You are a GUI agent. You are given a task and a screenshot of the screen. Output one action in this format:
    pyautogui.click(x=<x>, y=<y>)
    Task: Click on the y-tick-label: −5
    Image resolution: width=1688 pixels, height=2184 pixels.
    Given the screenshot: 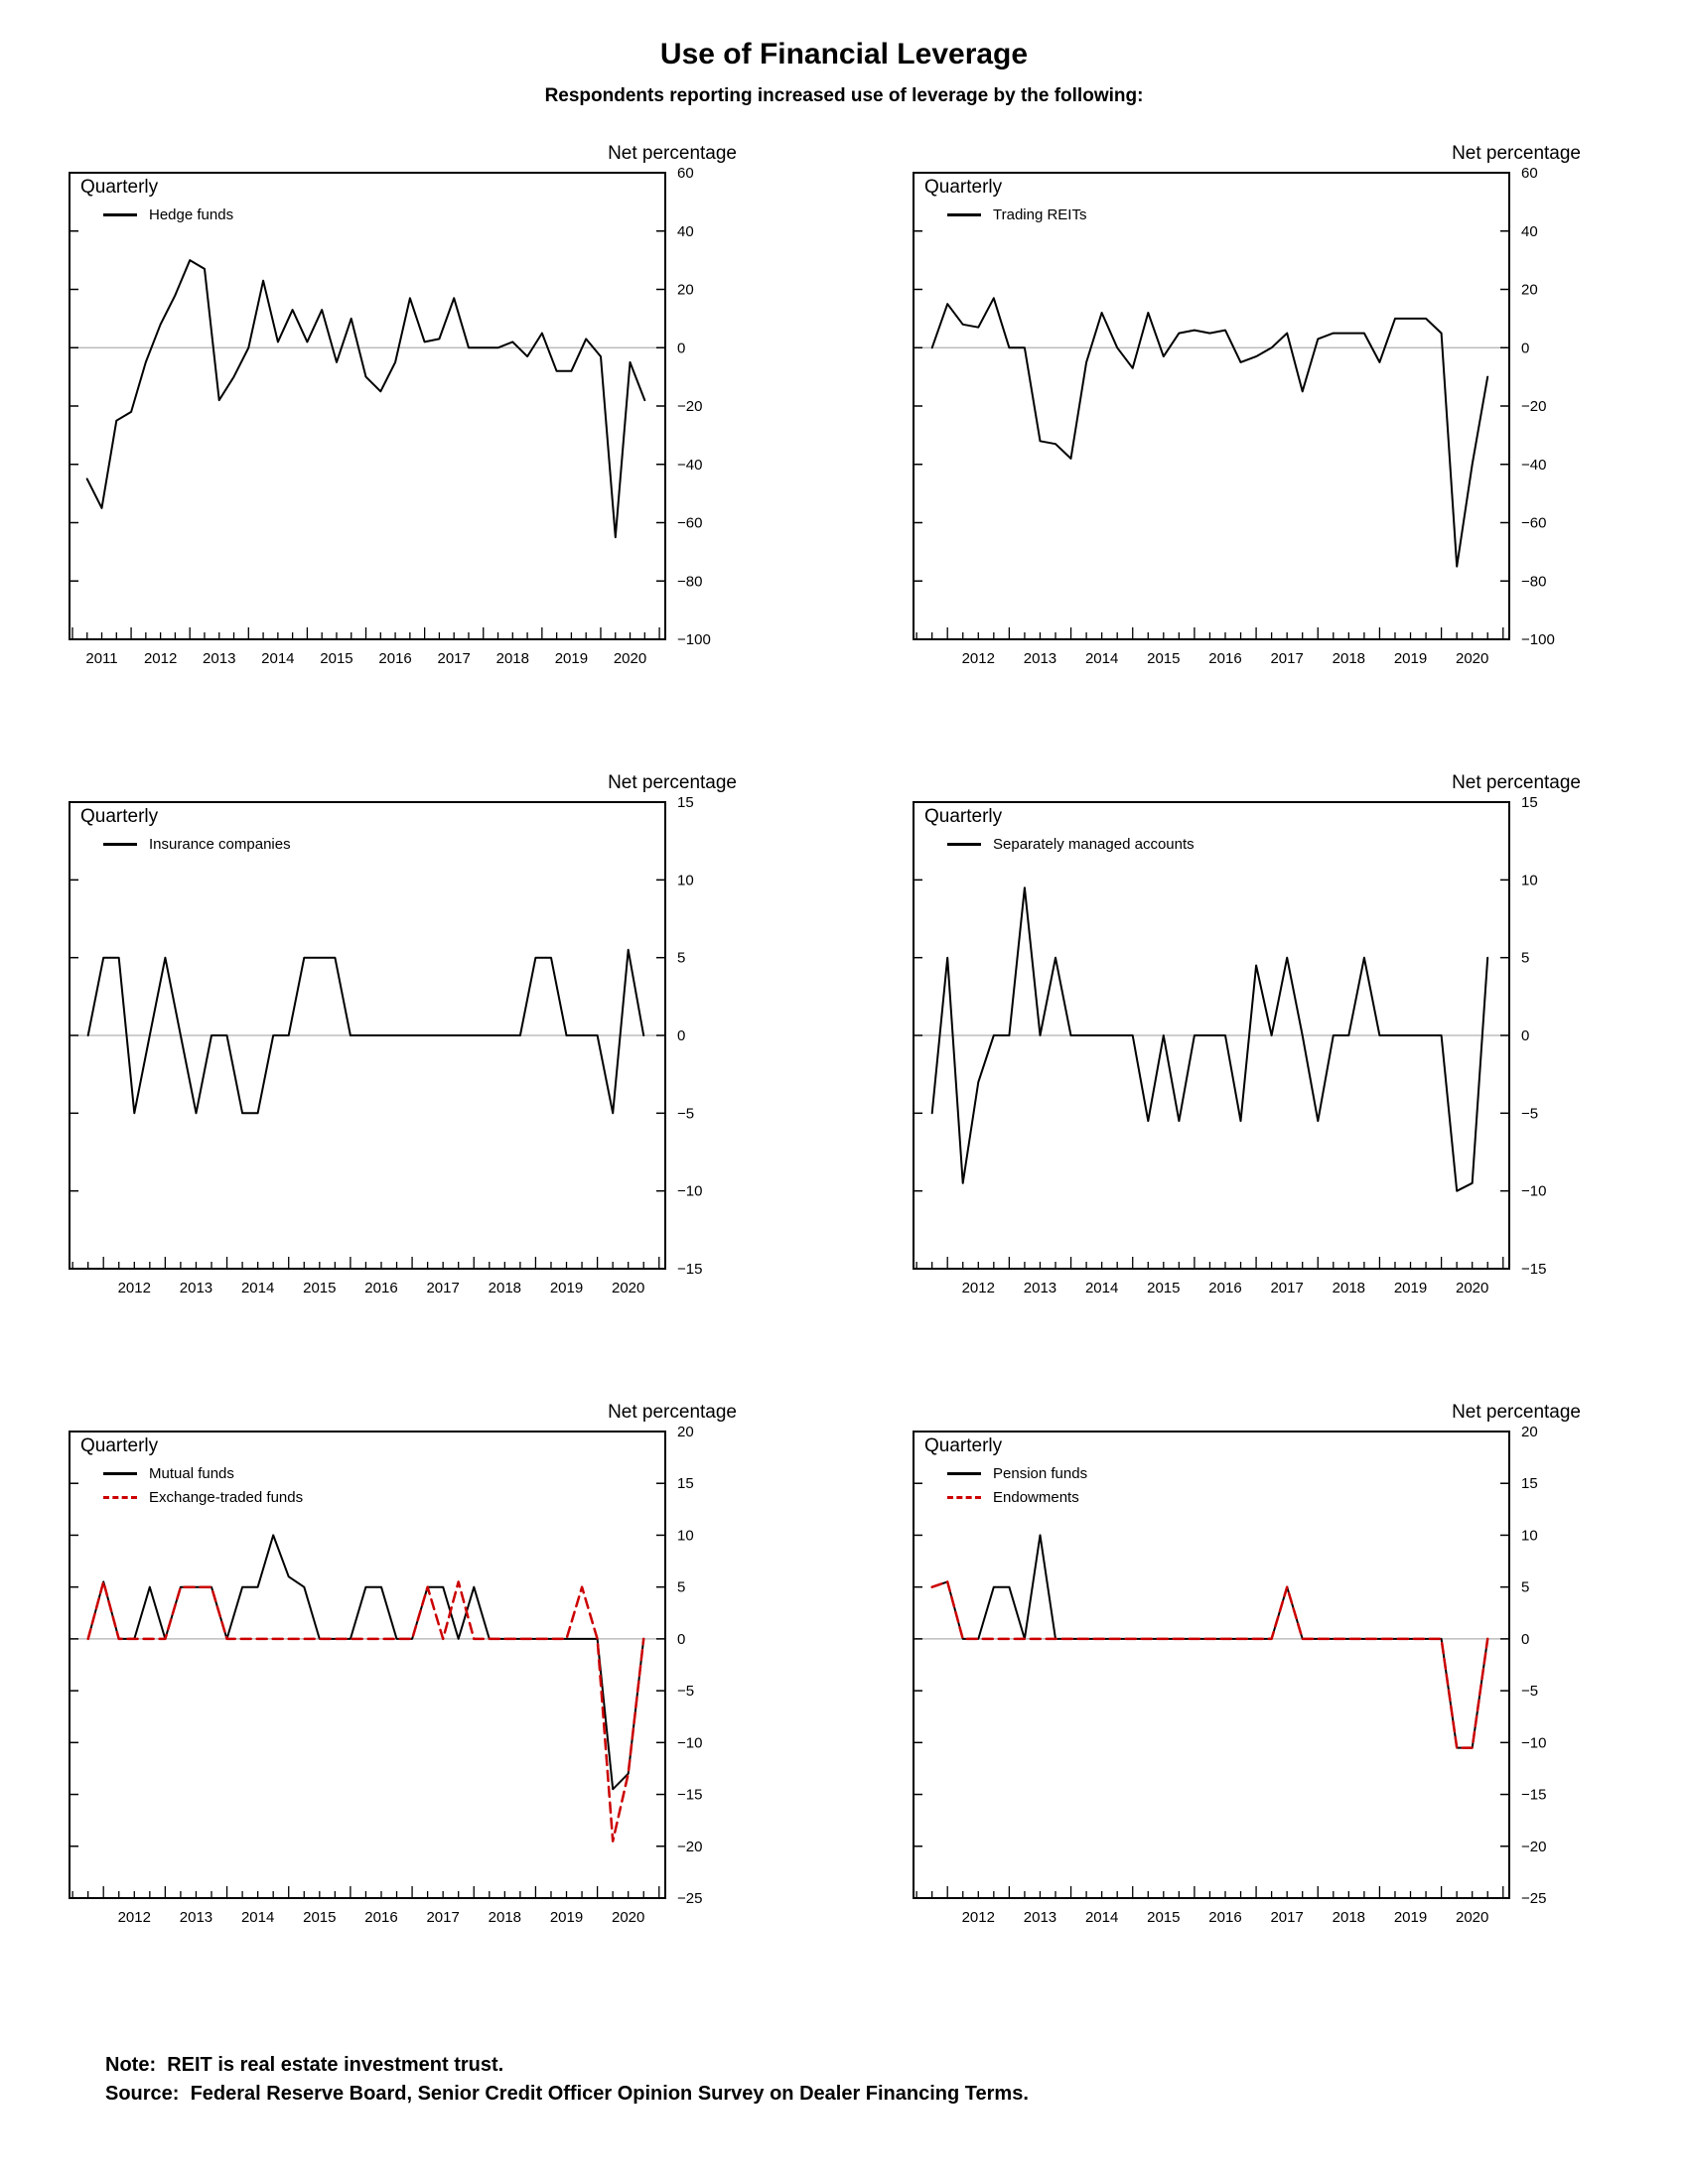 What is the action you would take?
    pyautogui.click(x=1529, y=1113)
    